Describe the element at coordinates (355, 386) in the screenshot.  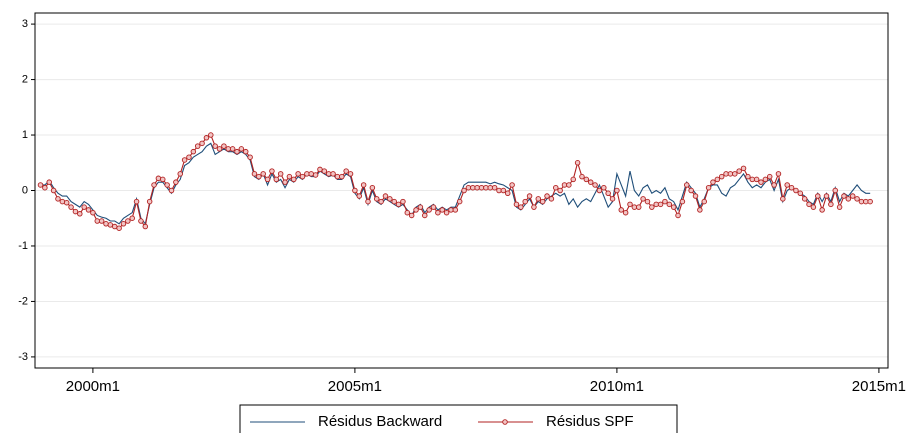
I see `x-tick-label: 2005m1` at that location.